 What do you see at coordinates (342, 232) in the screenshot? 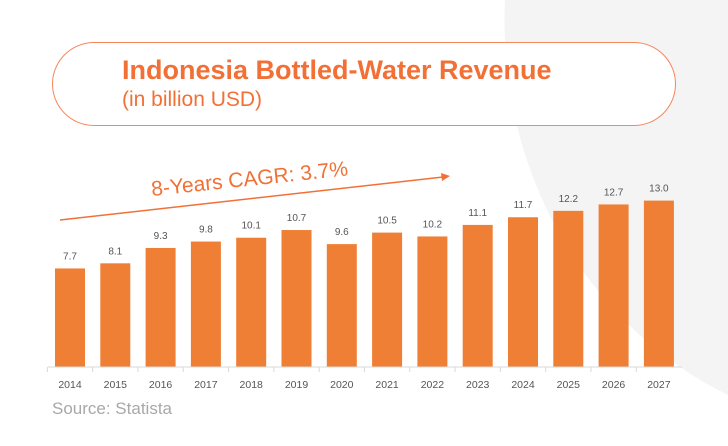
I see `value-label: 9.6` at bounding box center [342, 232].